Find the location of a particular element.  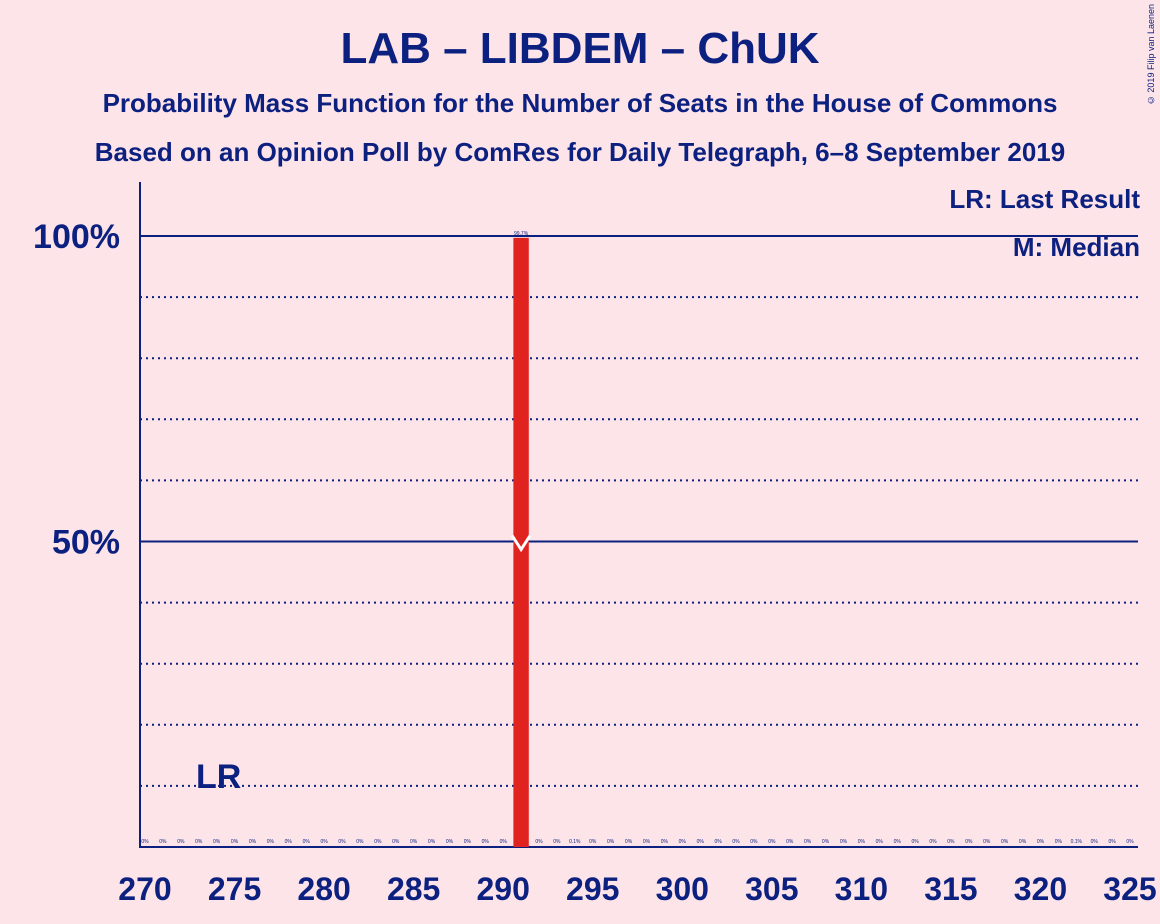

x-tick-label: 295 is located at coordinates (592, 889).